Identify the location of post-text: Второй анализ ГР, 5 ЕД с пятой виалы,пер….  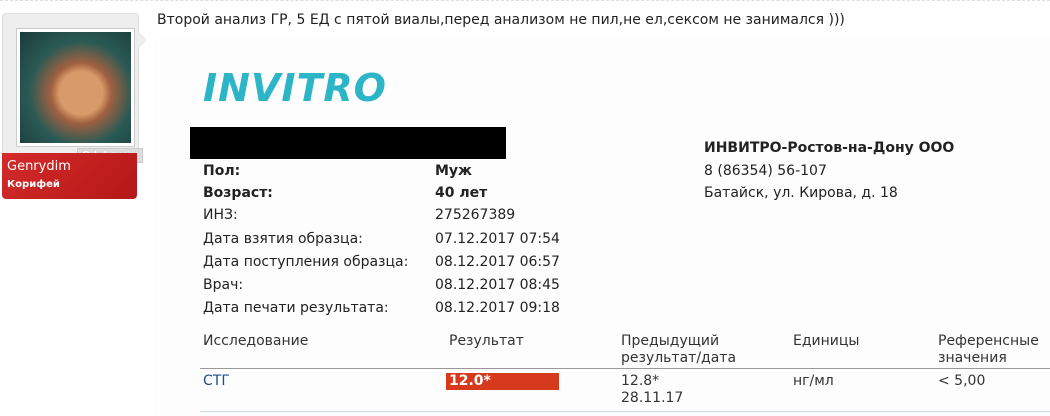
(501, 20).